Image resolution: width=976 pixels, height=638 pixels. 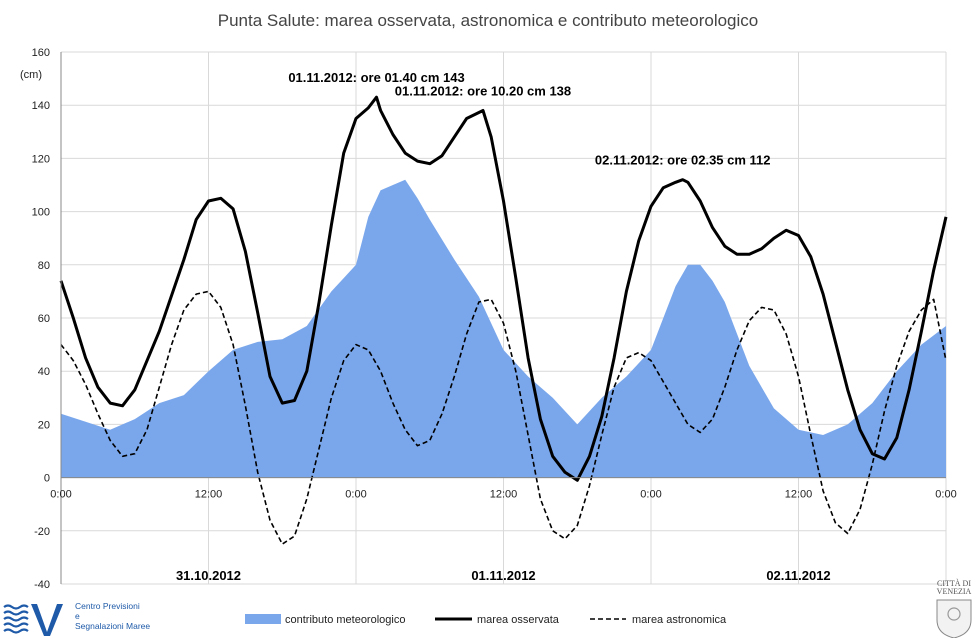 What do you see at coordinates (42, 585) in the screenshot?
I see `y-tick-label: -40` at bounding box center [42, 585].